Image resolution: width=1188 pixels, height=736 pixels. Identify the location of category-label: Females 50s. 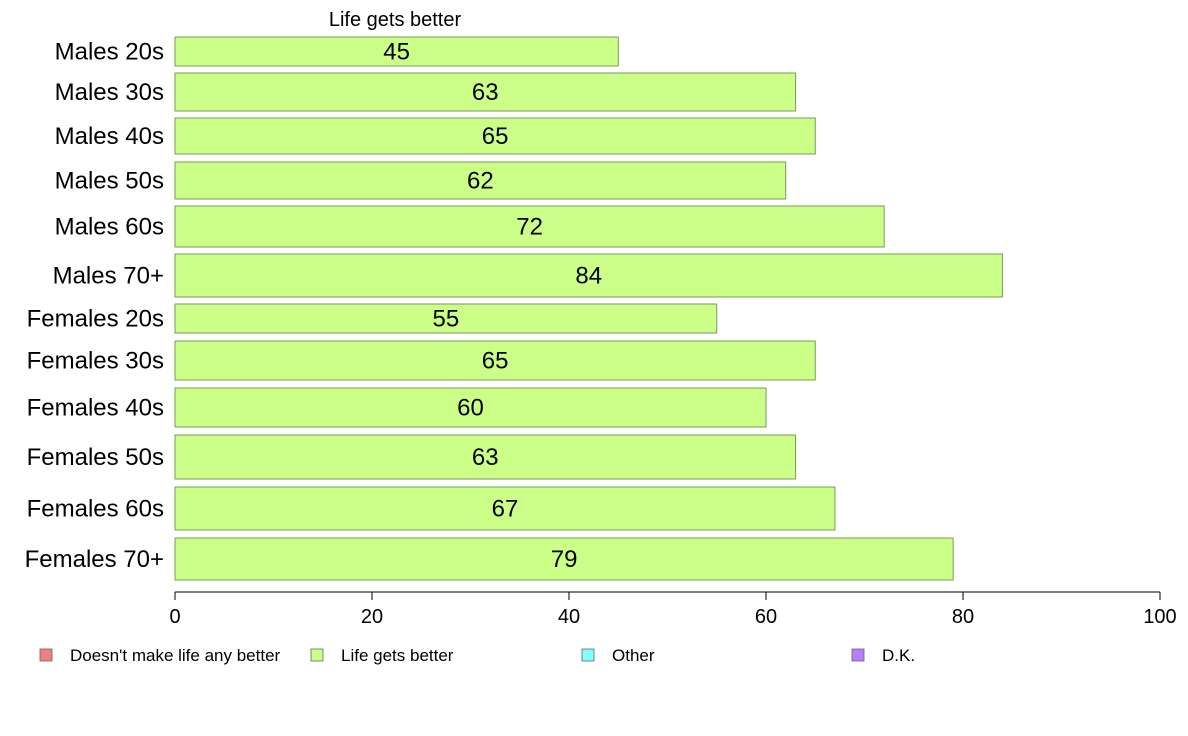
(95, 457).